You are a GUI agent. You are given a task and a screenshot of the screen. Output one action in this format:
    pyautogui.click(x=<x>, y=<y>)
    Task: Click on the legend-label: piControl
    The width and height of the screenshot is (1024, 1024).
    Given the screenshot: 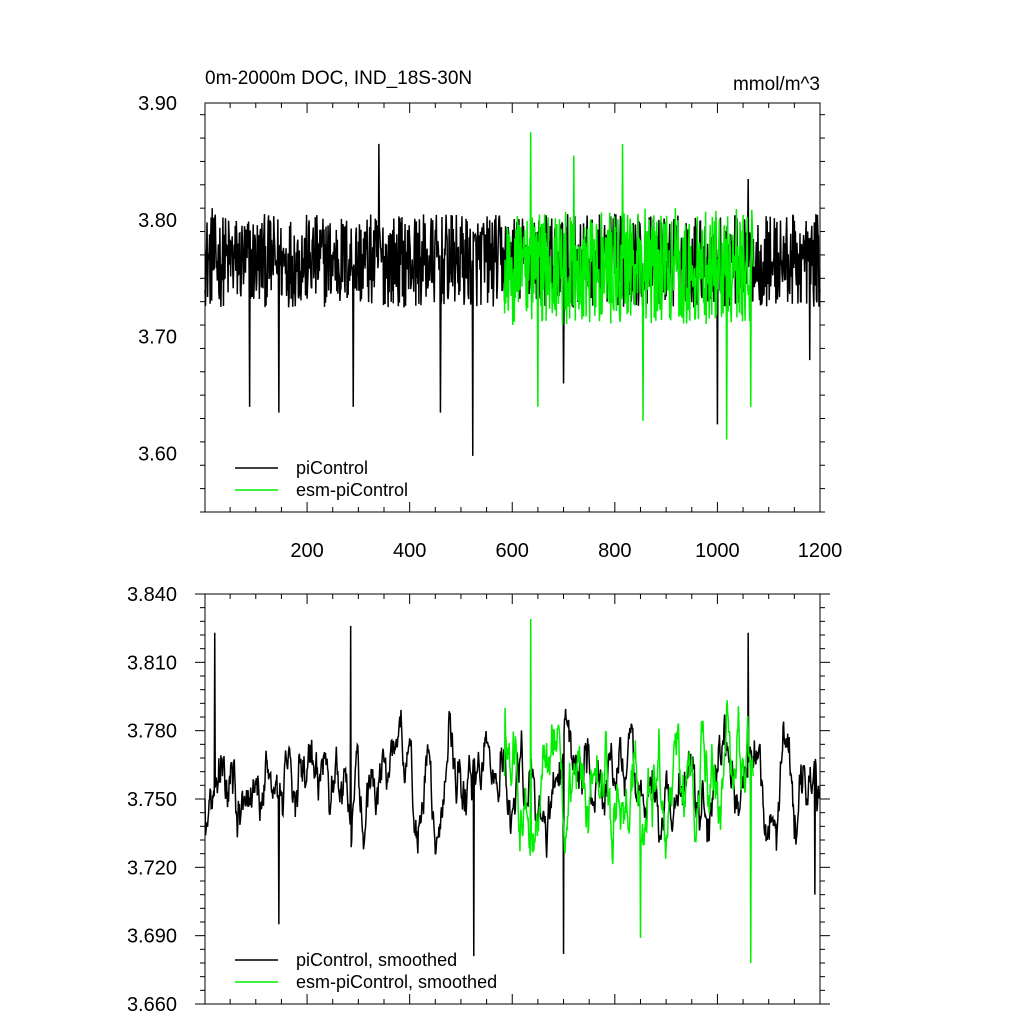 What is the action you would take?
    pyautogui.click(x=332, y=468)
    